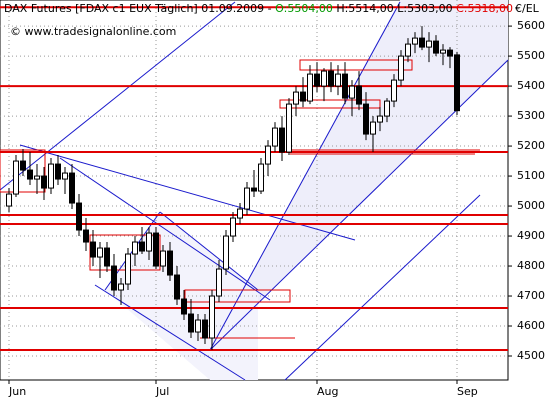 The width and height of the screenshot is (550, 400). What do you see at coordinates (17, 391) in the screenshot?
I see `x-tick-label: Jun` at bounding box center [17, 391].